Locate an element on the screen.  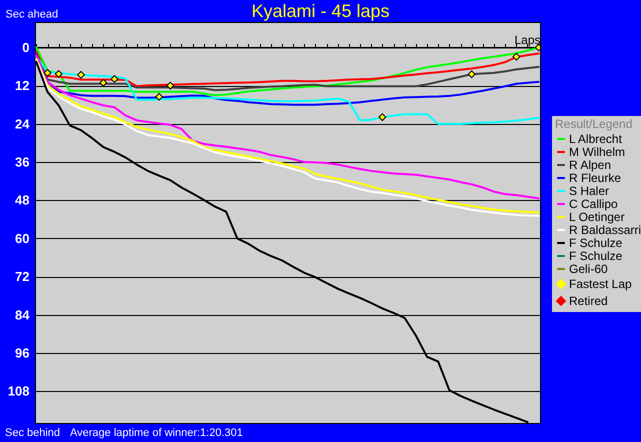
legend-label: L Oetinger is located at coordinates (597, 217).